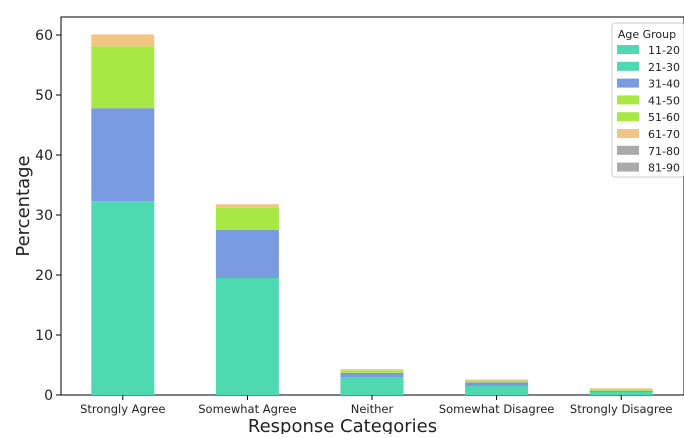 This screenshot has width=684, height=438. I want to click on legend-box, so click(647, 100).